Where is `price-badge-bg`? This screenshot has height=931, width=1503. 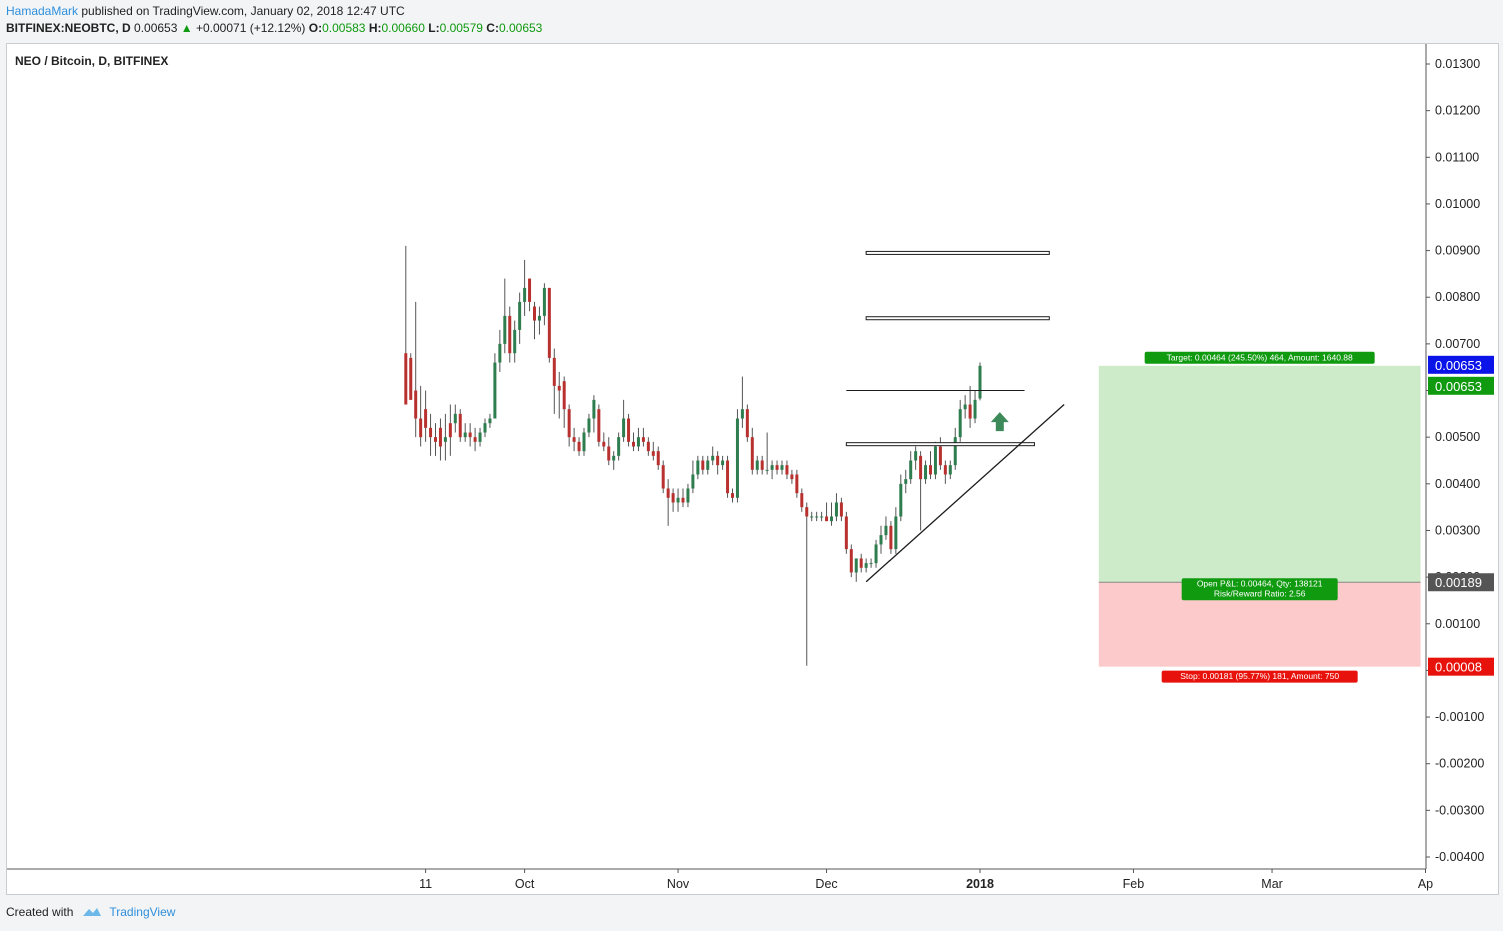
price-badge-bg is located at coordinates (1461, 582).